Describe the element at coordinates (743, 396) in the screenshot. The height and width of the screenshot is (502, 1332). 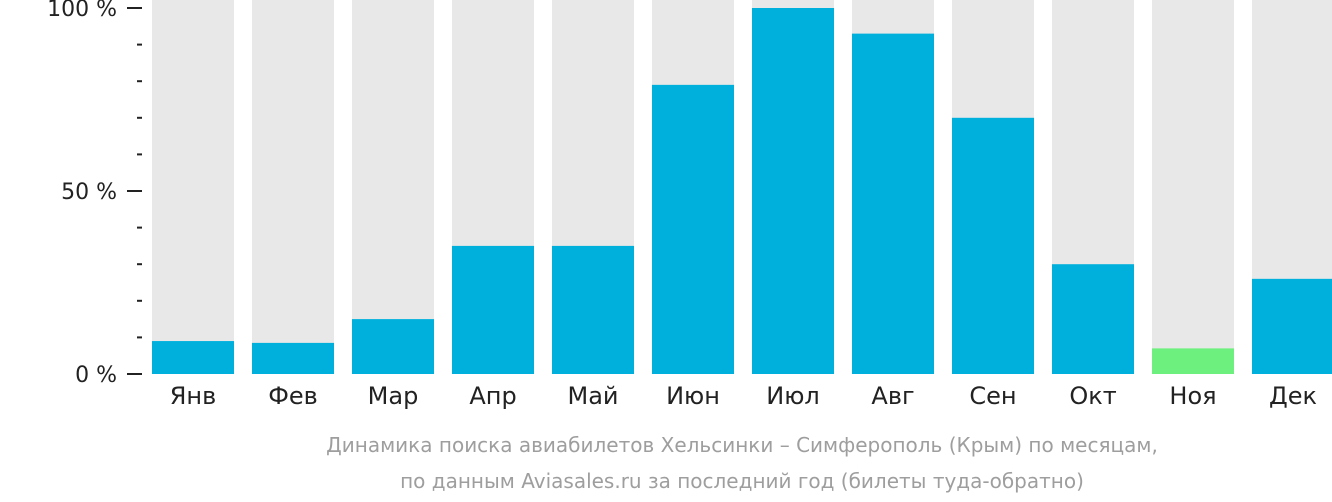
I see `x-axis-labels: Янв Фев Мар Апр Май Июн Июл Авг Сен Окт Ноя Дек` at that location.